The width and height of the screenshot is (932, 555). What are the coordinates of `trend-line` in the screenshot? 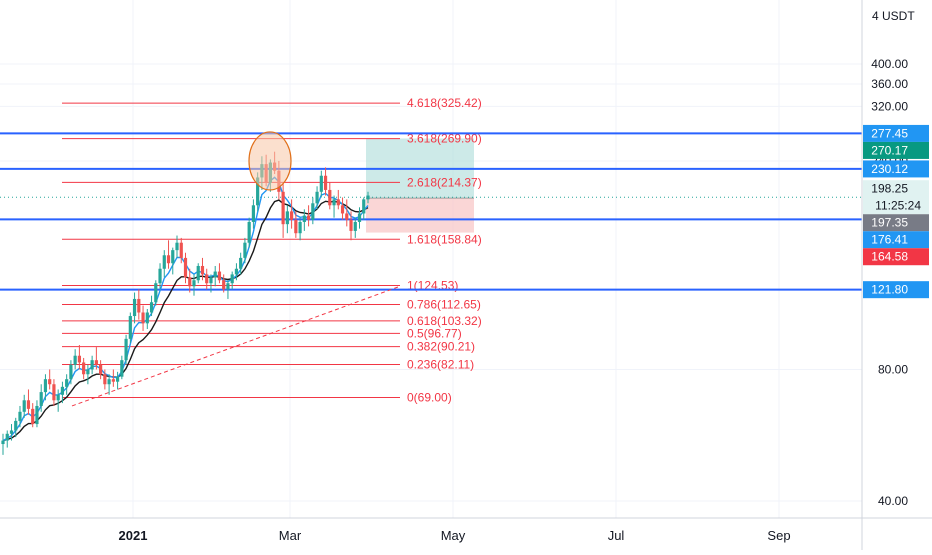 It's located at (236, 346).